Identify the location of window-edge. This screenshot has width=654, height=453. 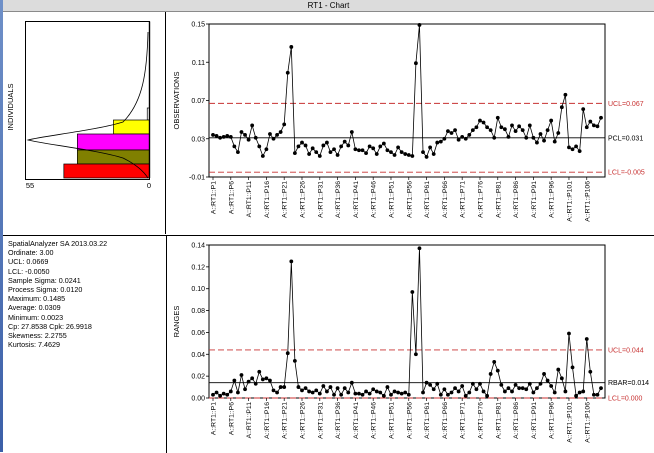
(1, 226).